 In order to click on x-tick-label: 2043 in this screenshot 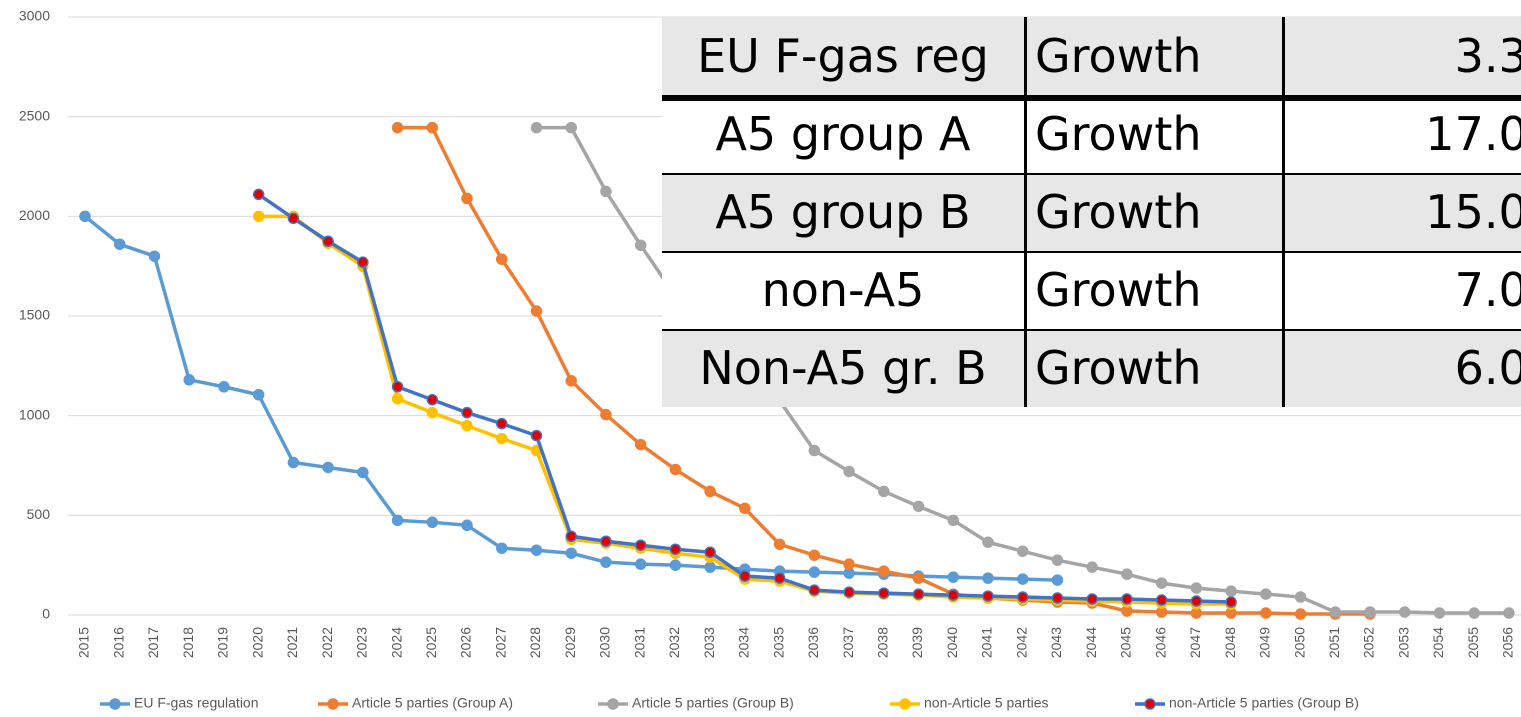, I will do `click(1056, 642)`.